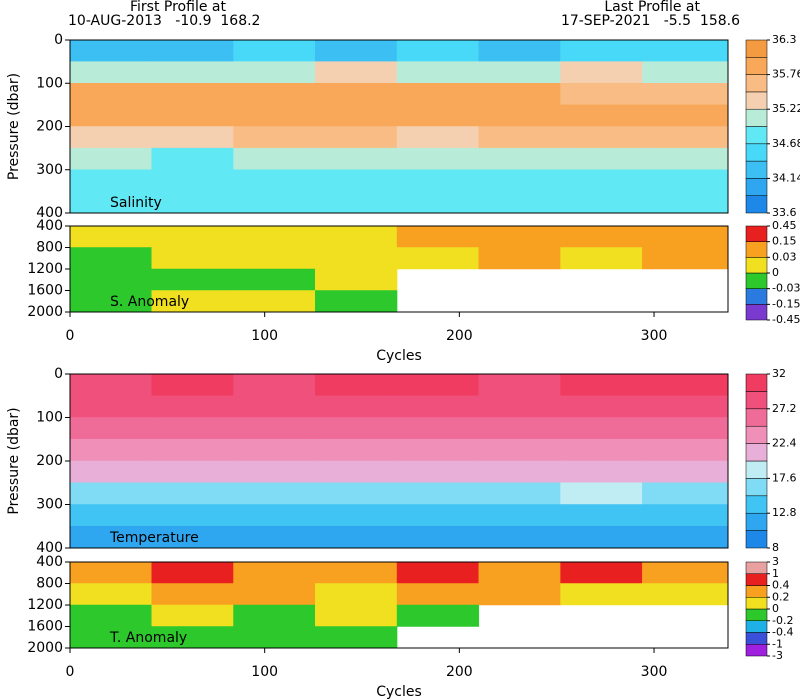 The width and height of the screenshot is (800, 700). What do you see at coordinates (45, 312) in the screenshot?
I see `y-tick-label: 2000` at bounding box center [45, 312].